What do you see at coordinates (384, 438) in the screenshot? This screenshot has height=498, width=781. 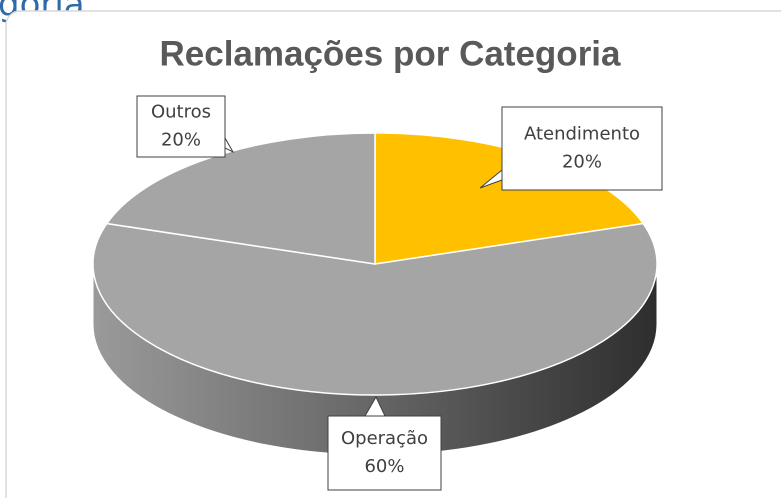 I see `category-label: Operação` at bounding box center [384, 438].